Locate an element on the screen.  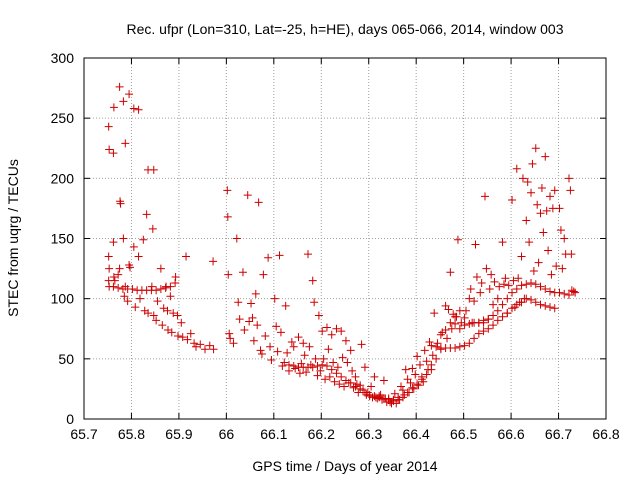
y-tick-label: 150 is located at coordinates (63, 239).